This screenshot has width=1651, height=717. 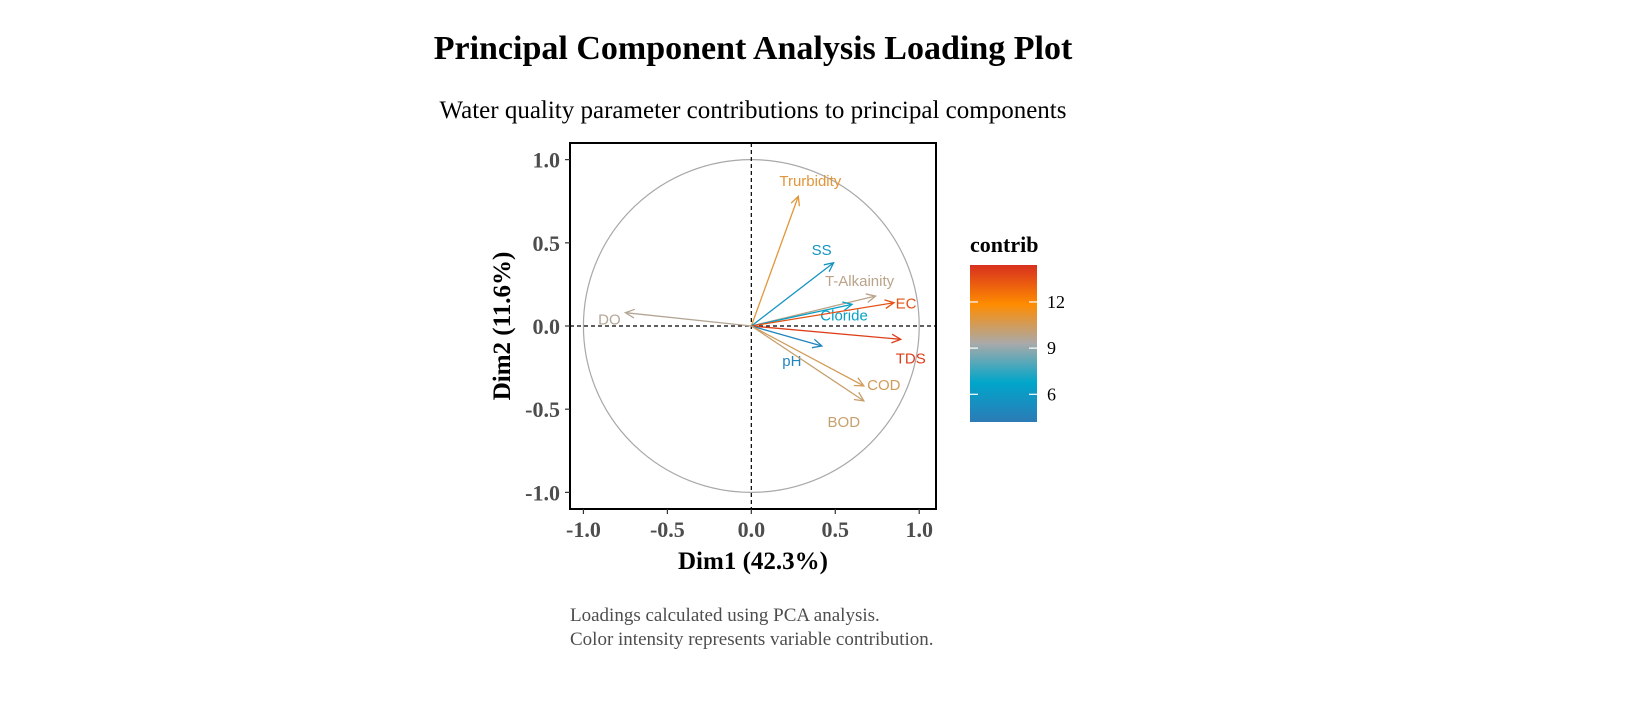 What do you see at coordinates (844, 315) in the screenshot?
I see `variable-label-cloride: Cloride` at bounding box center [844, 315].